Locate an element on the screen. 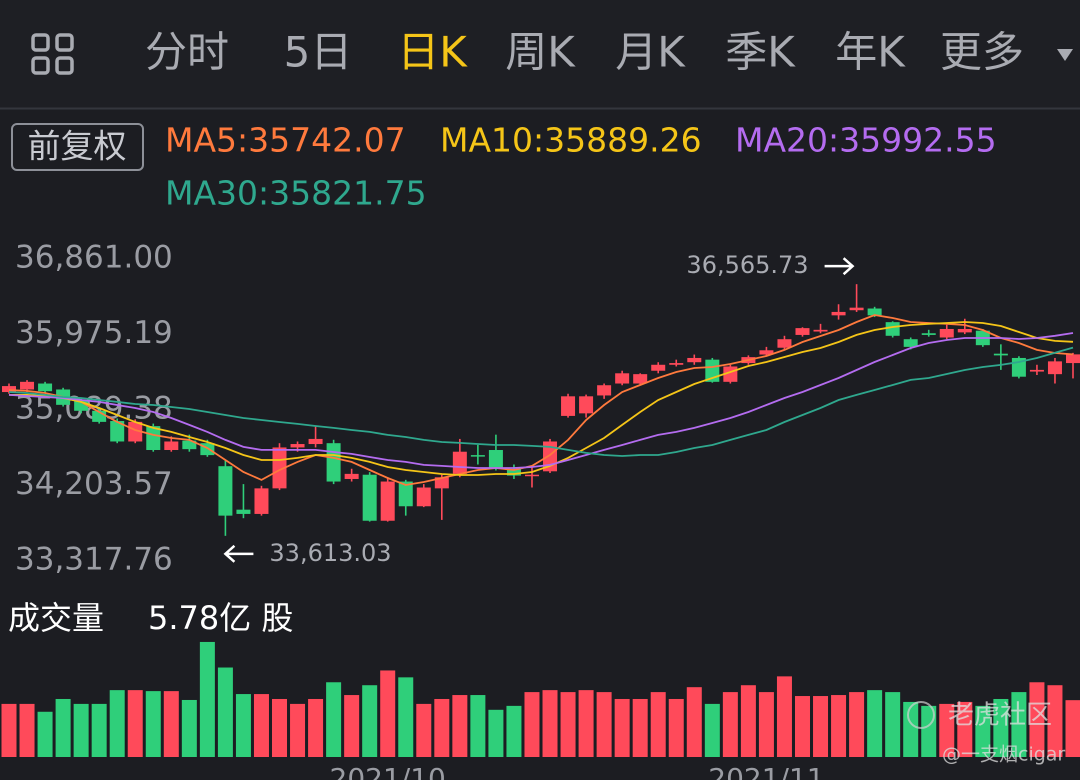  ma-line is located at coordinates (541, 401).